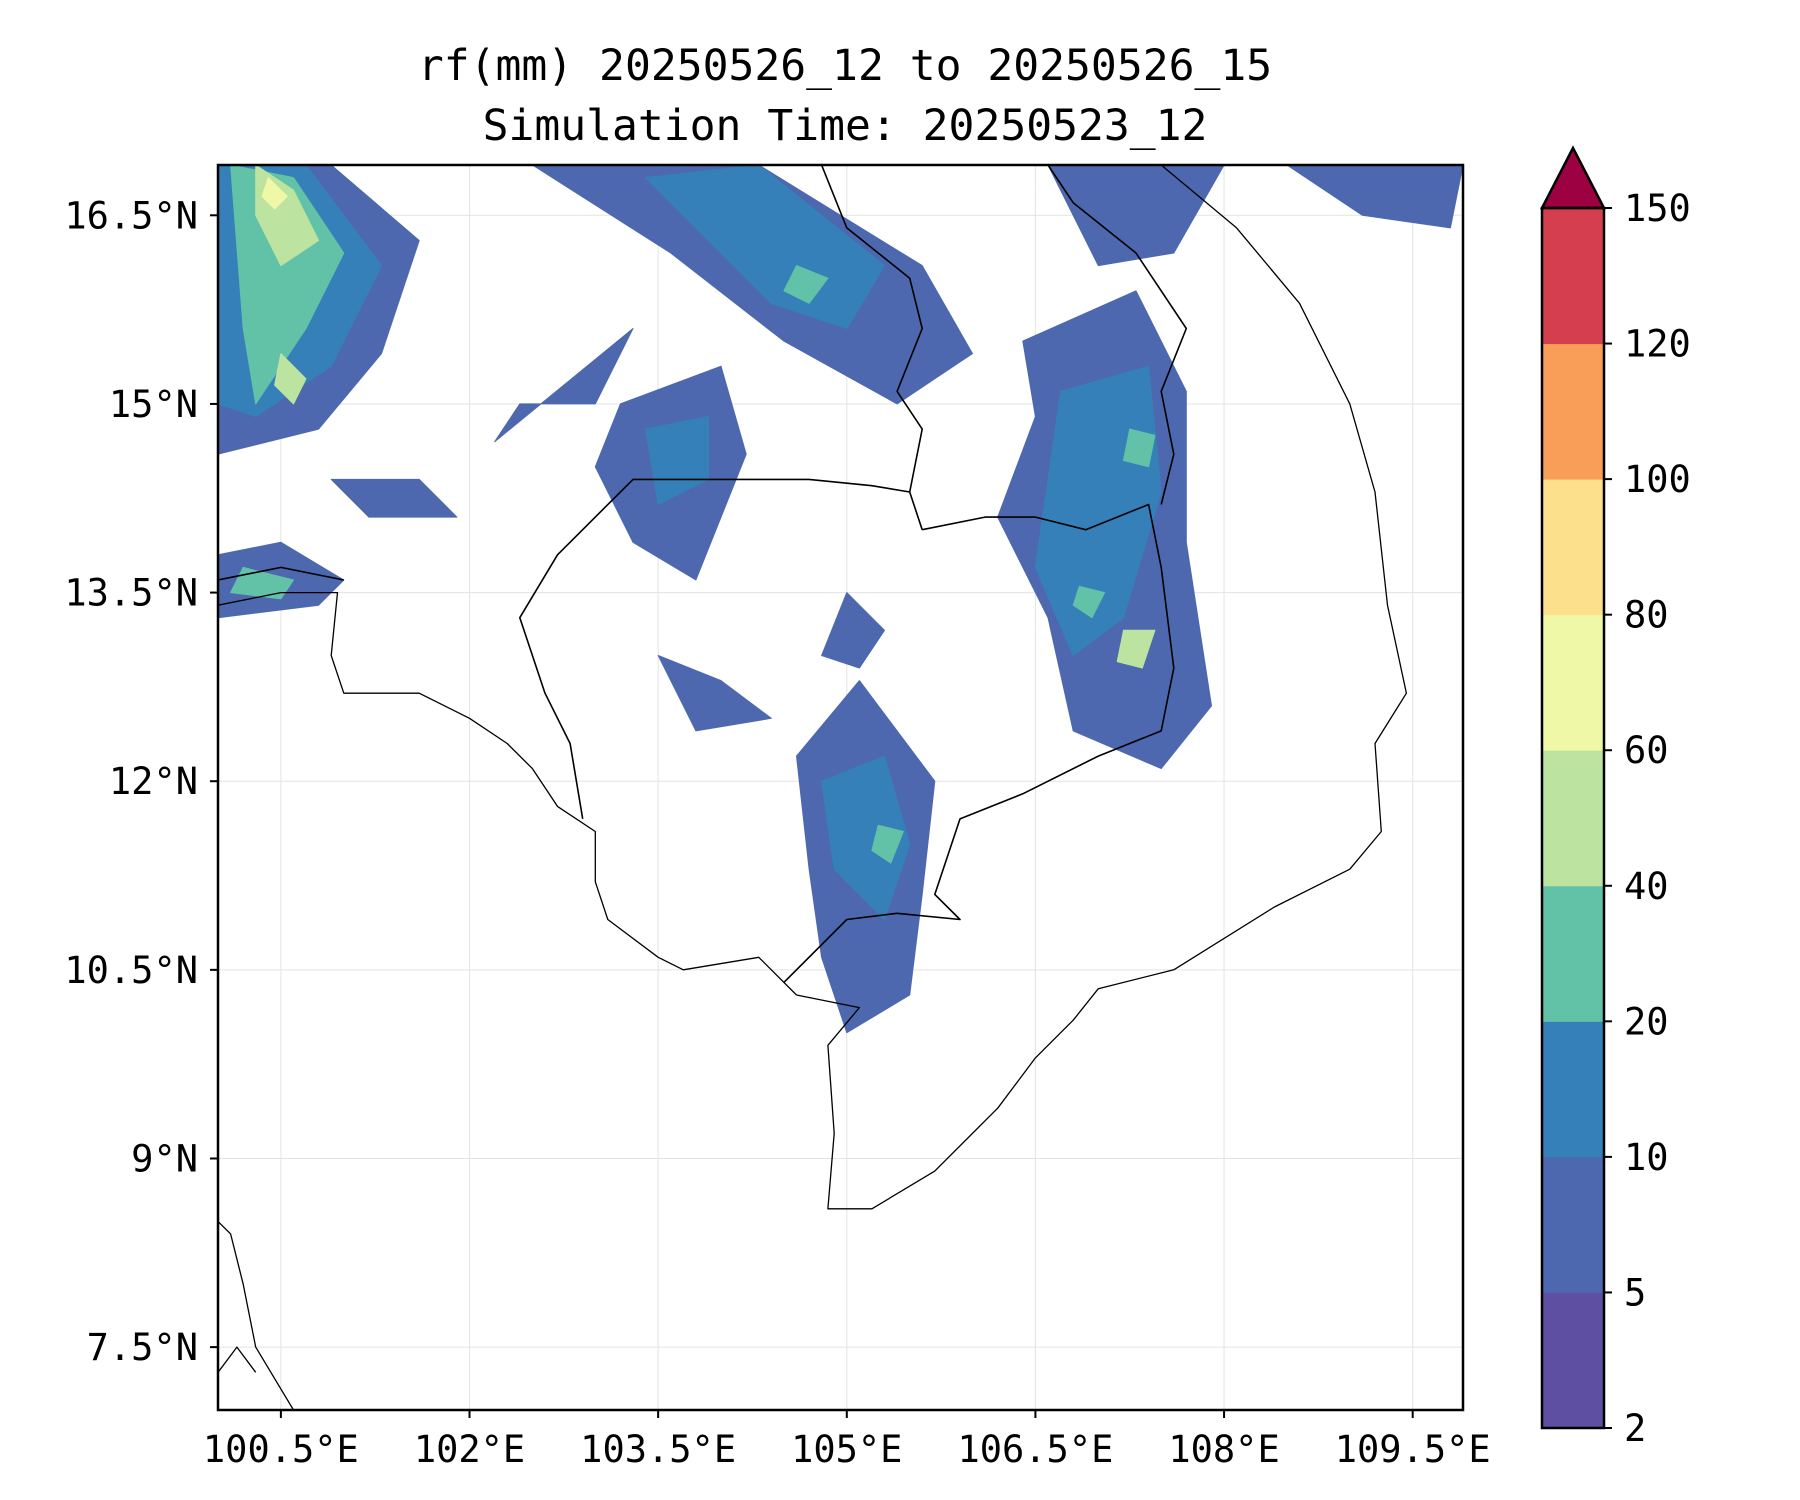 This screenshot has height=1500, width=1800. Describe the element at coordinates (845, 66) in the screenshot. I see `title-line-1: rf(mm) 20250526_12 to 20250526_15` at that location.